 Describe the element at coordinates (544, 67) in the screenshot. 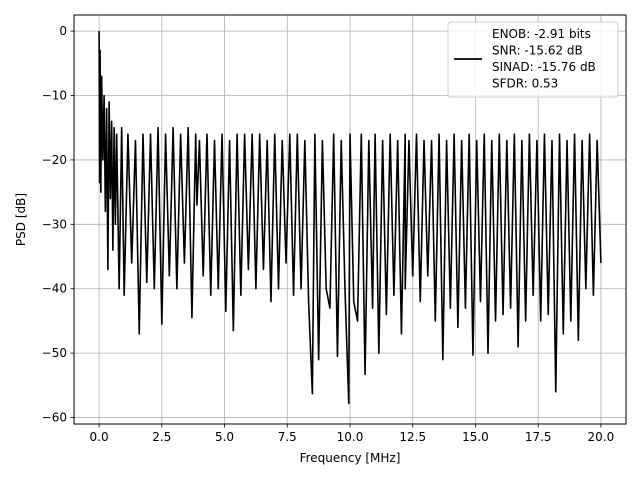

I see `legend-text-sinad: SINAD: -15.76 dB` at that location.